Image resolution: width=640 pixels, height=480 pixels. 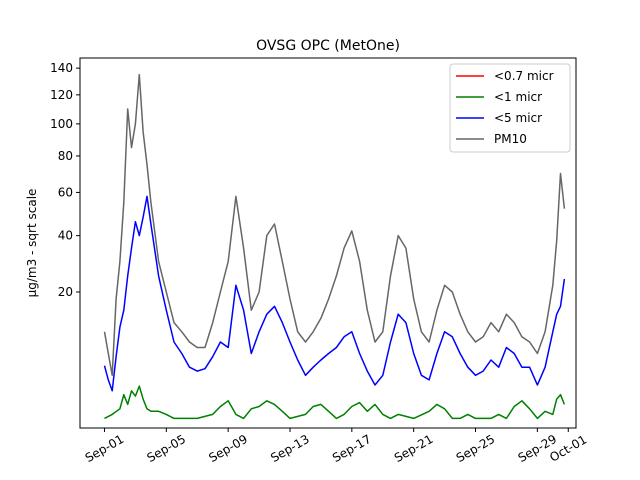 What do you see at coordinates (518, 118) in the screenshot?
I see `legend-label-2: <5 micr` at bounding box center [518, 118].